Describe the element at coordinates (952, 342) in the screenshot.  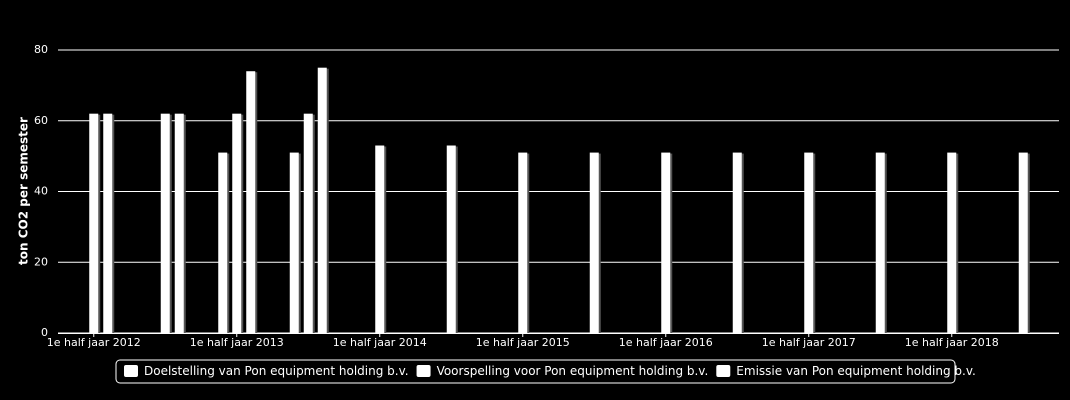
I see `x-tick-label: 1e half jaar 2018` at that location.